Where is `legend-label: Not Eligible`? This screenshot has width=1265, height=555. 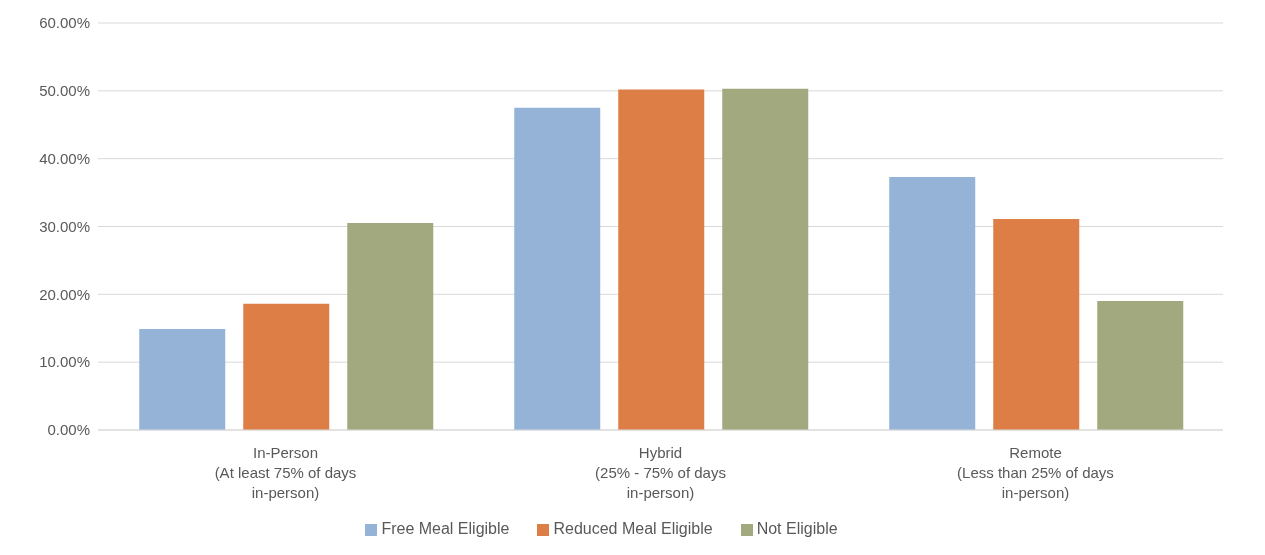
legend-label: Not Eligible is located at coordinates (797, 528).